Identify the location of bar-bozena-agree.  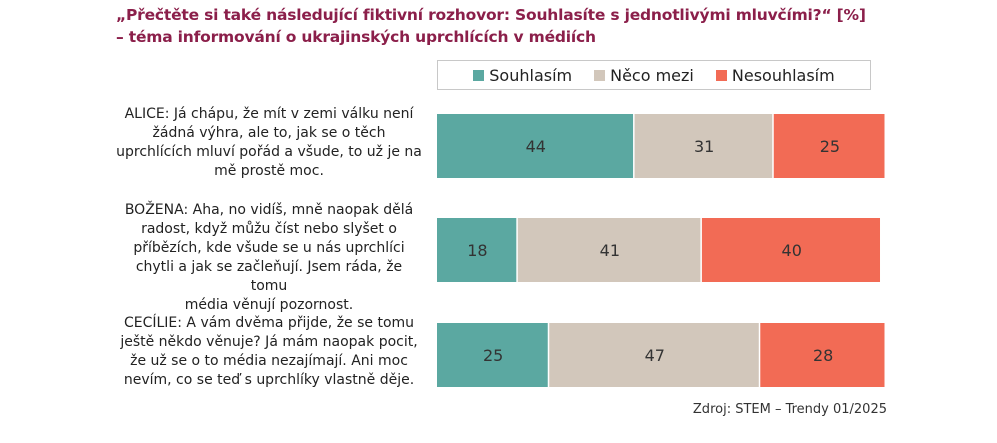
(477, 250).